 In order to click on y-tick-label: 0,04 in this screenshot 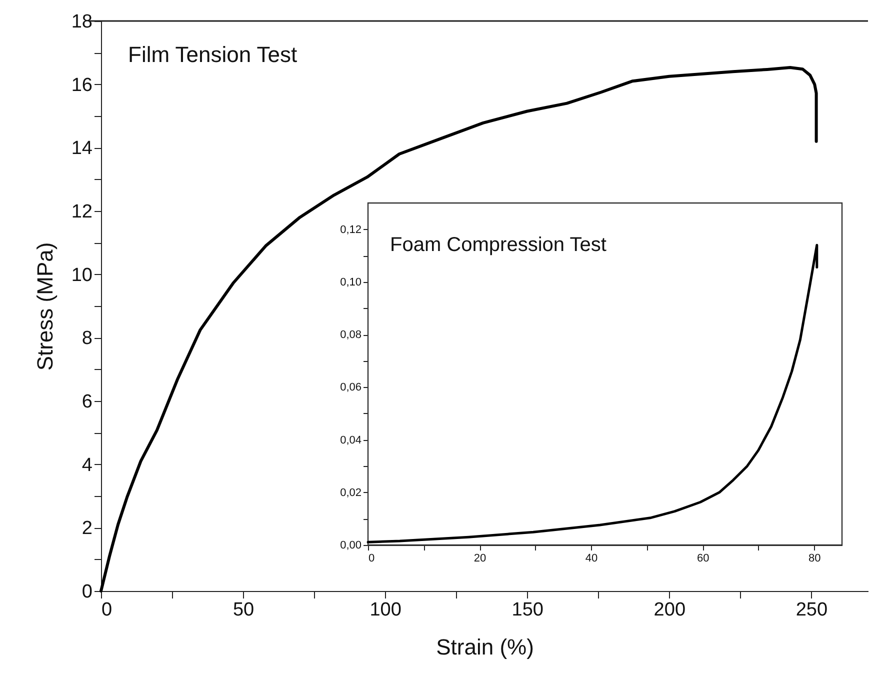, I will do `click(351, 440)`.